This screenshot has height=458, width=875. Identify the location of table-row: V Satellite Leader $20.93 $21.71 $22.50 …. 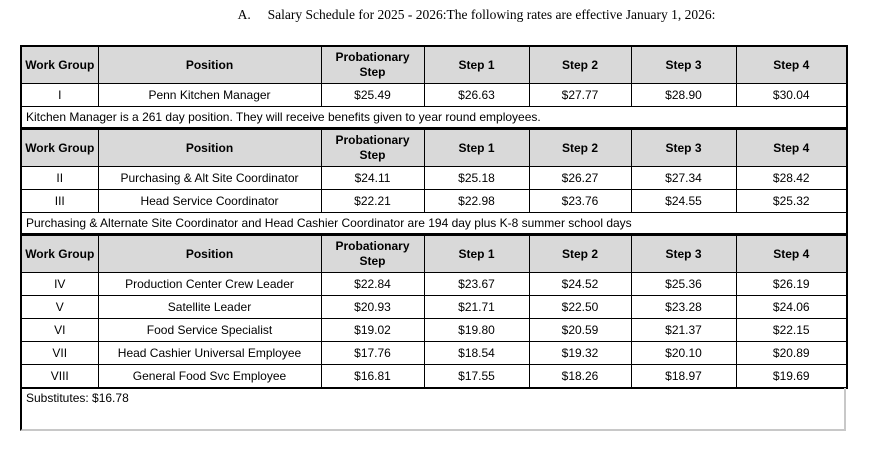
(434, 307).